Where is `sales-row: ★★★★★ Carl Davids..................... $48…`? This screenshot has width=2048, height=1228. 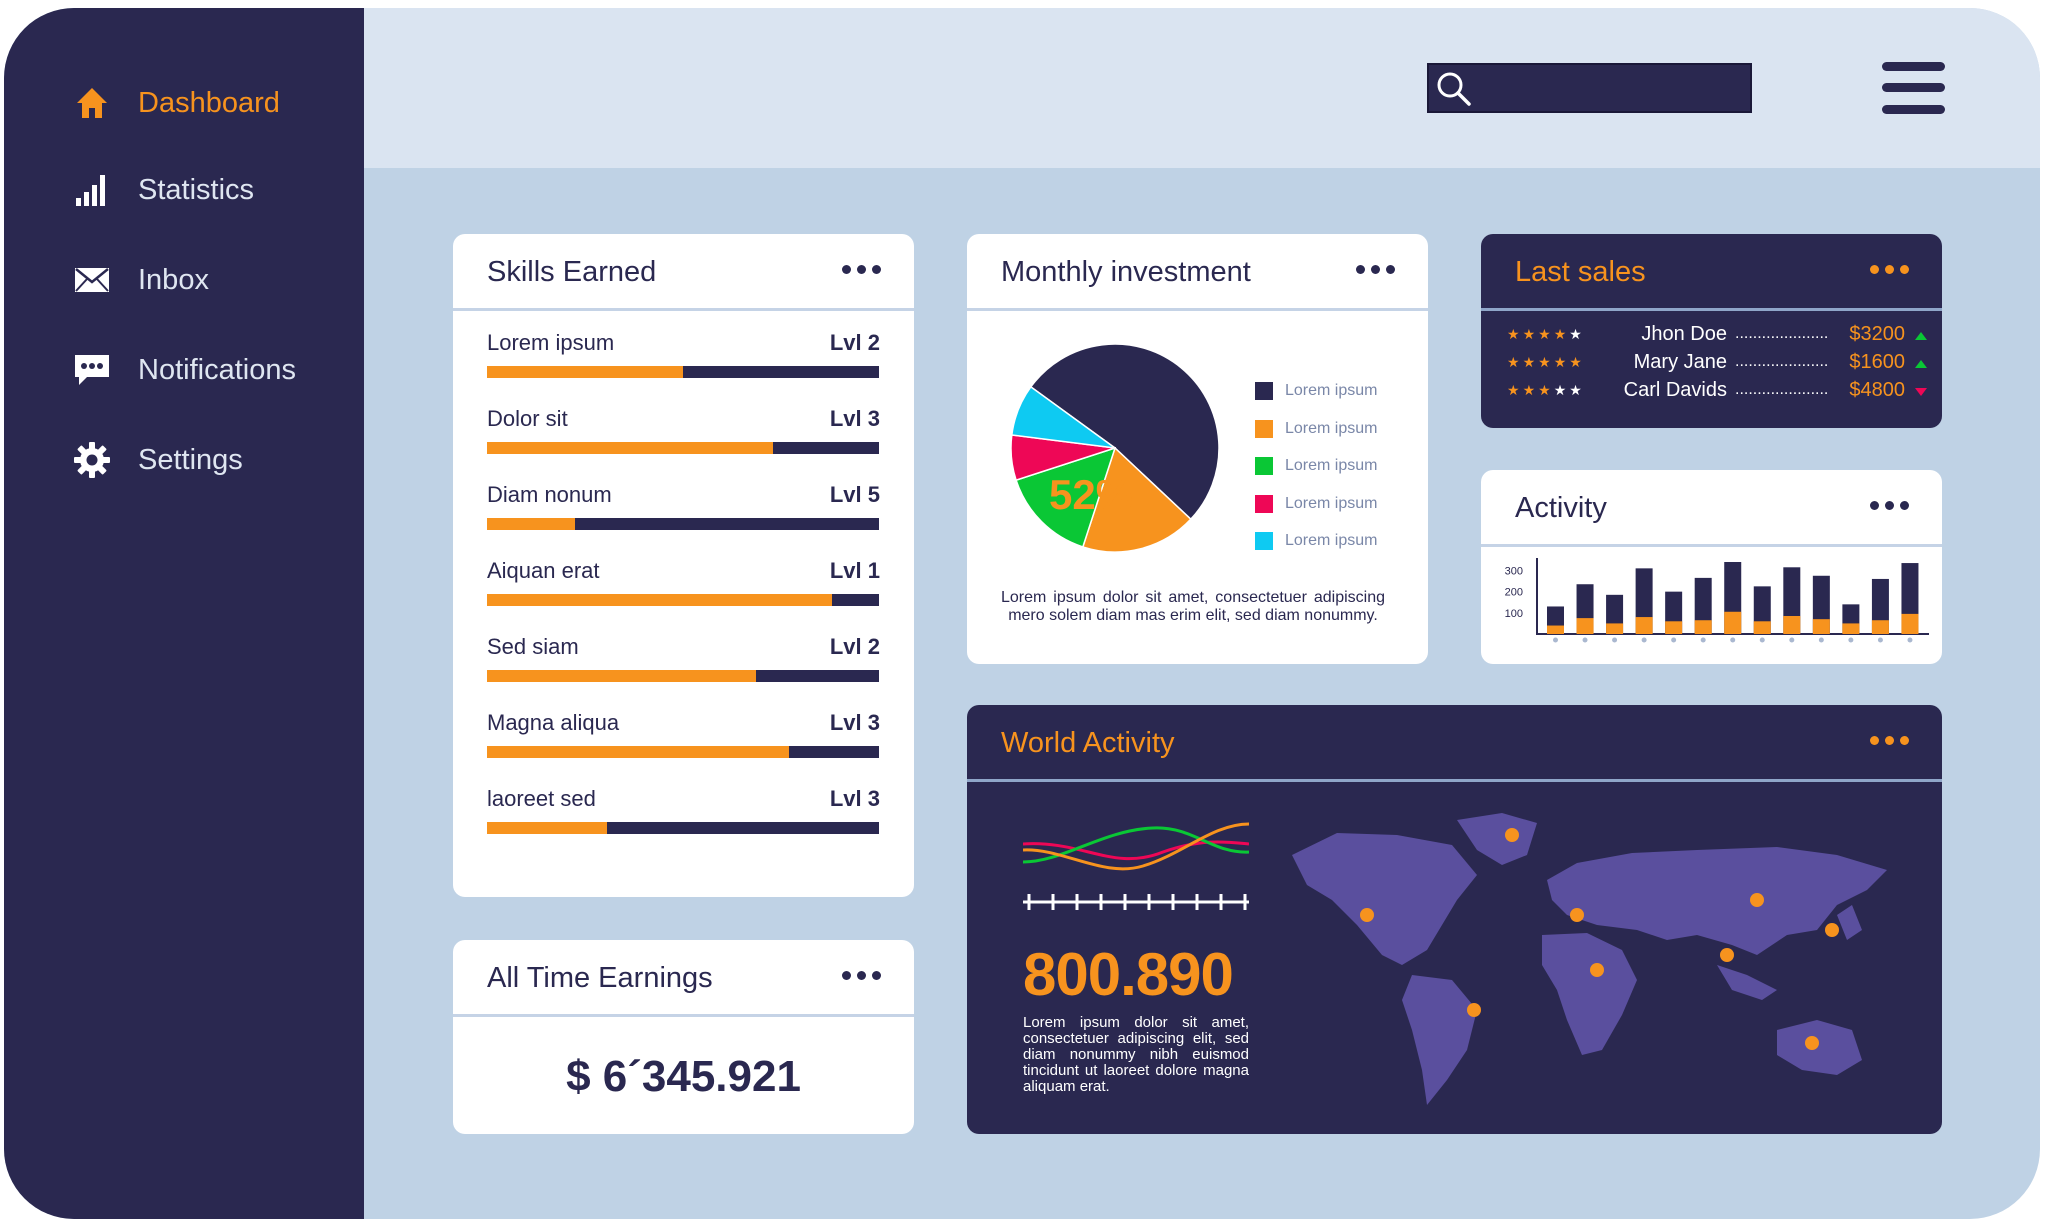 sales-row: ★★★★★ Carl Davids..................... $48… is located at coordinates (1717, 390).